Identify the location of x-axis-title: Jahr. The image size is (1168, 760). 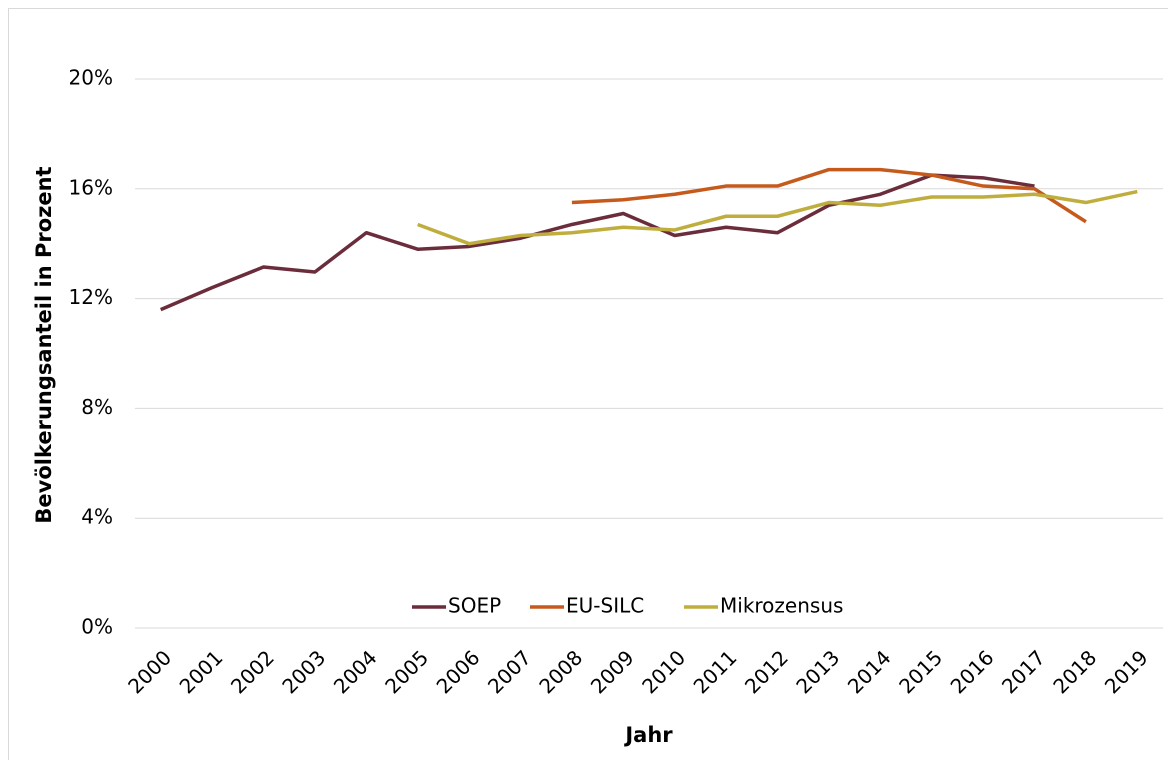
(648, 735).